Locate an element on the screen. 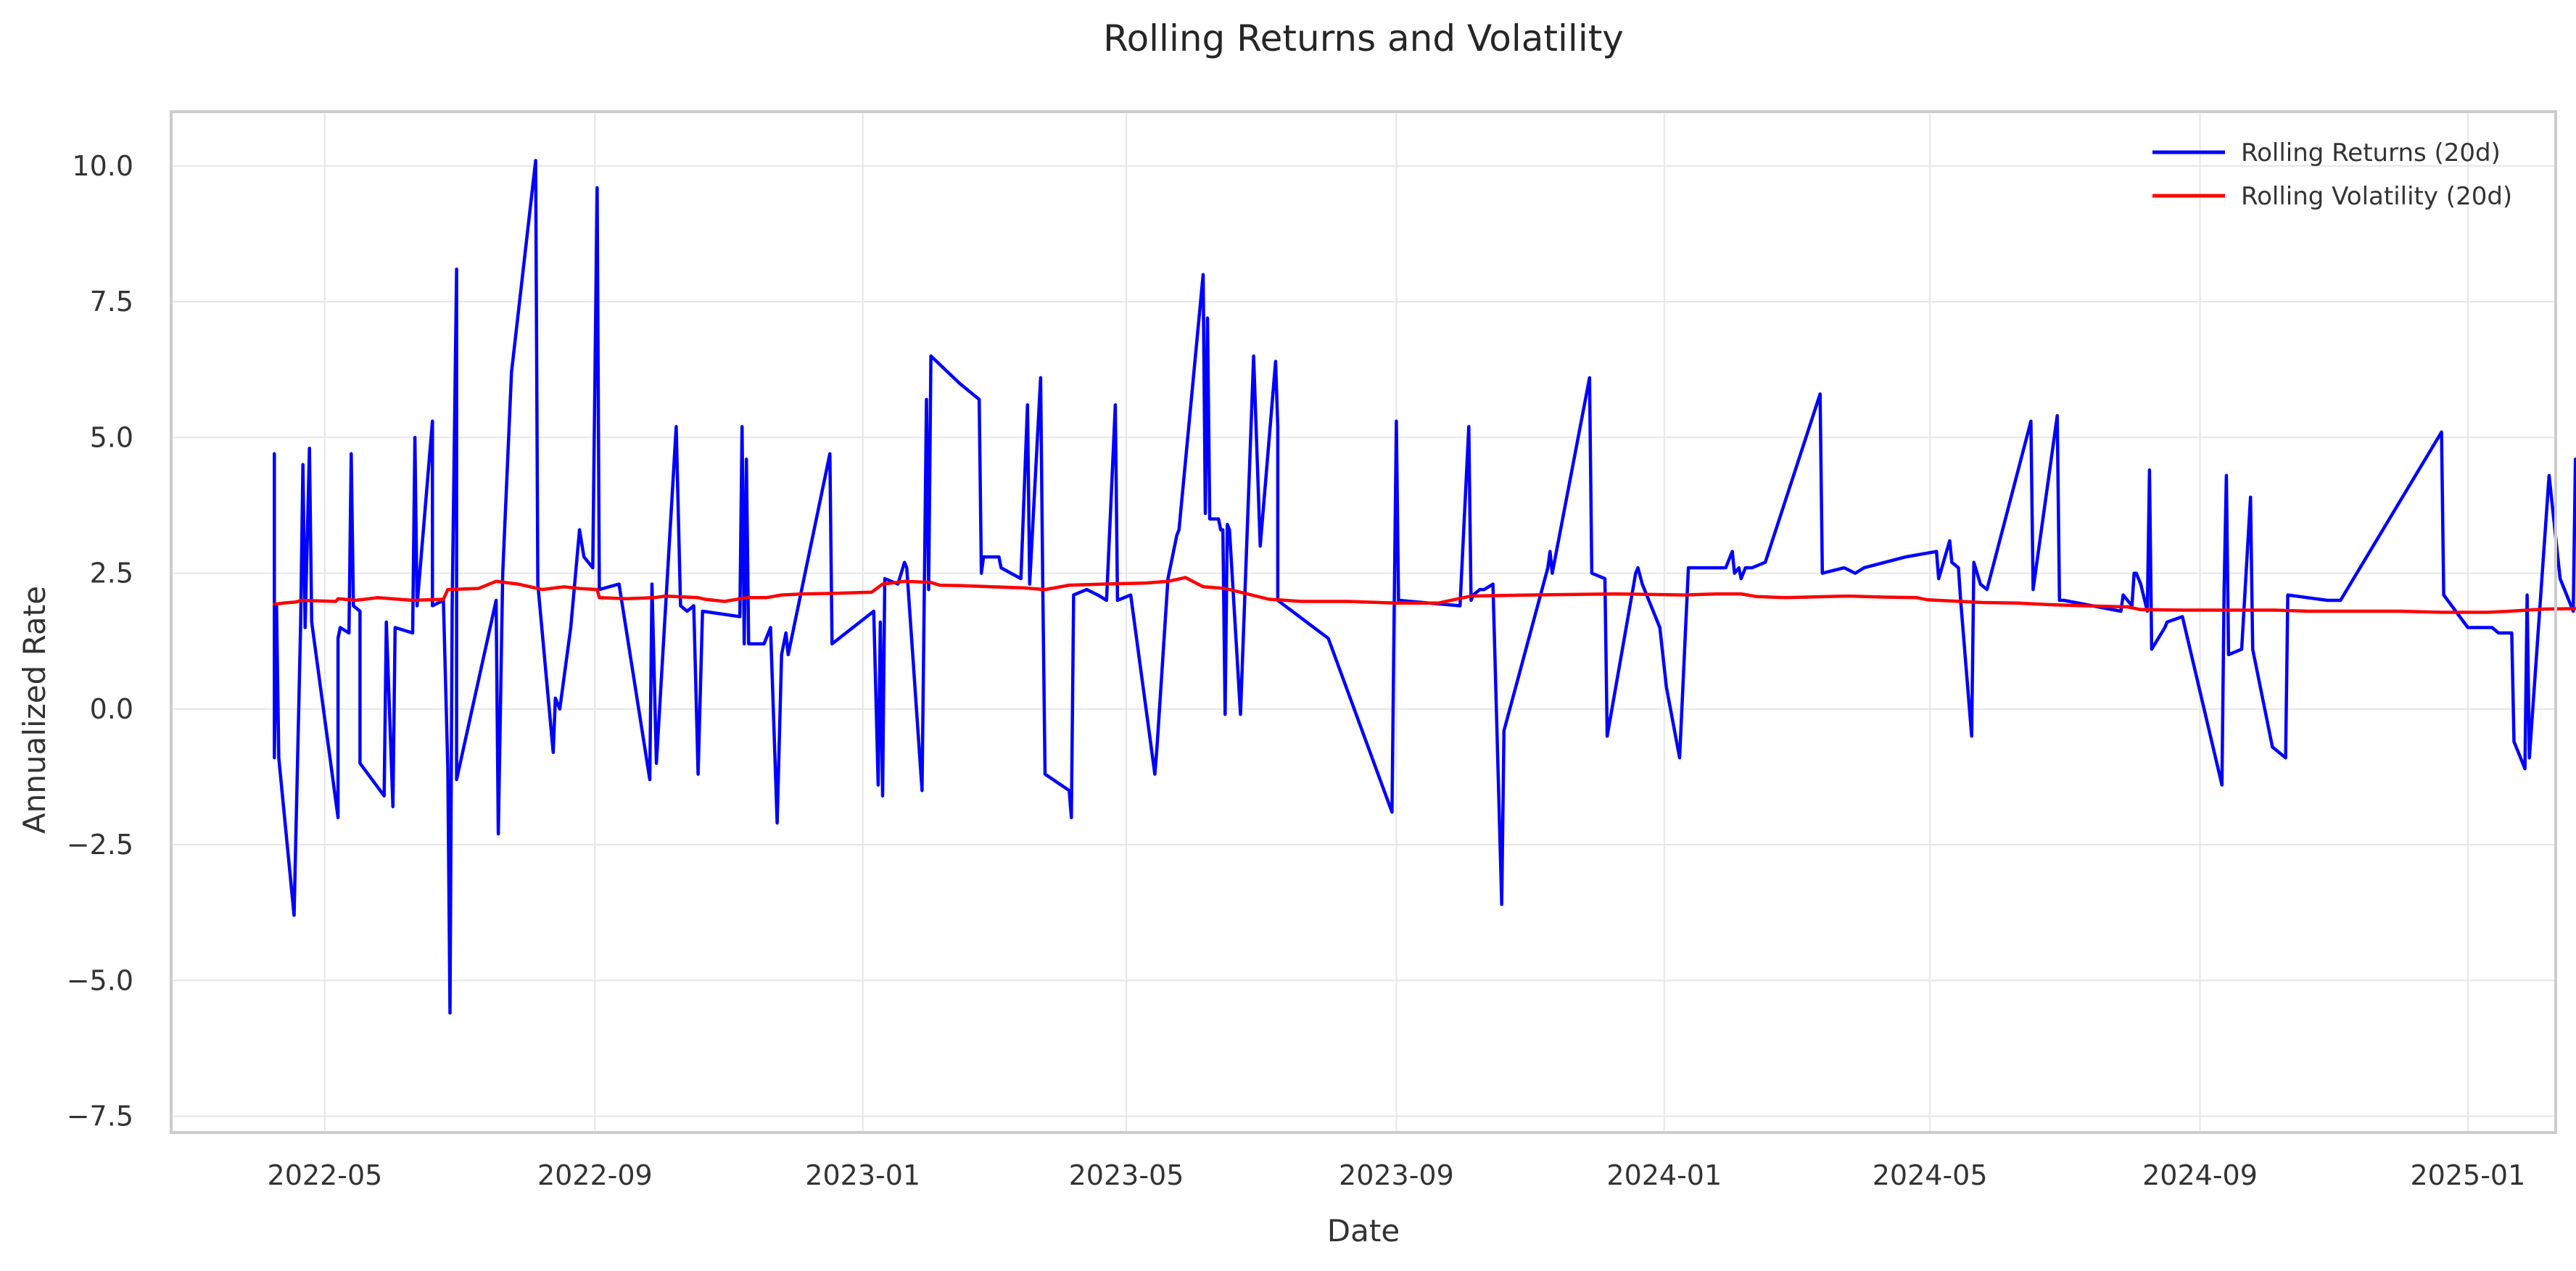 The image size is (2576, 1271). x-tick-label: 2022-05 is located at coordinates (325, 1175).